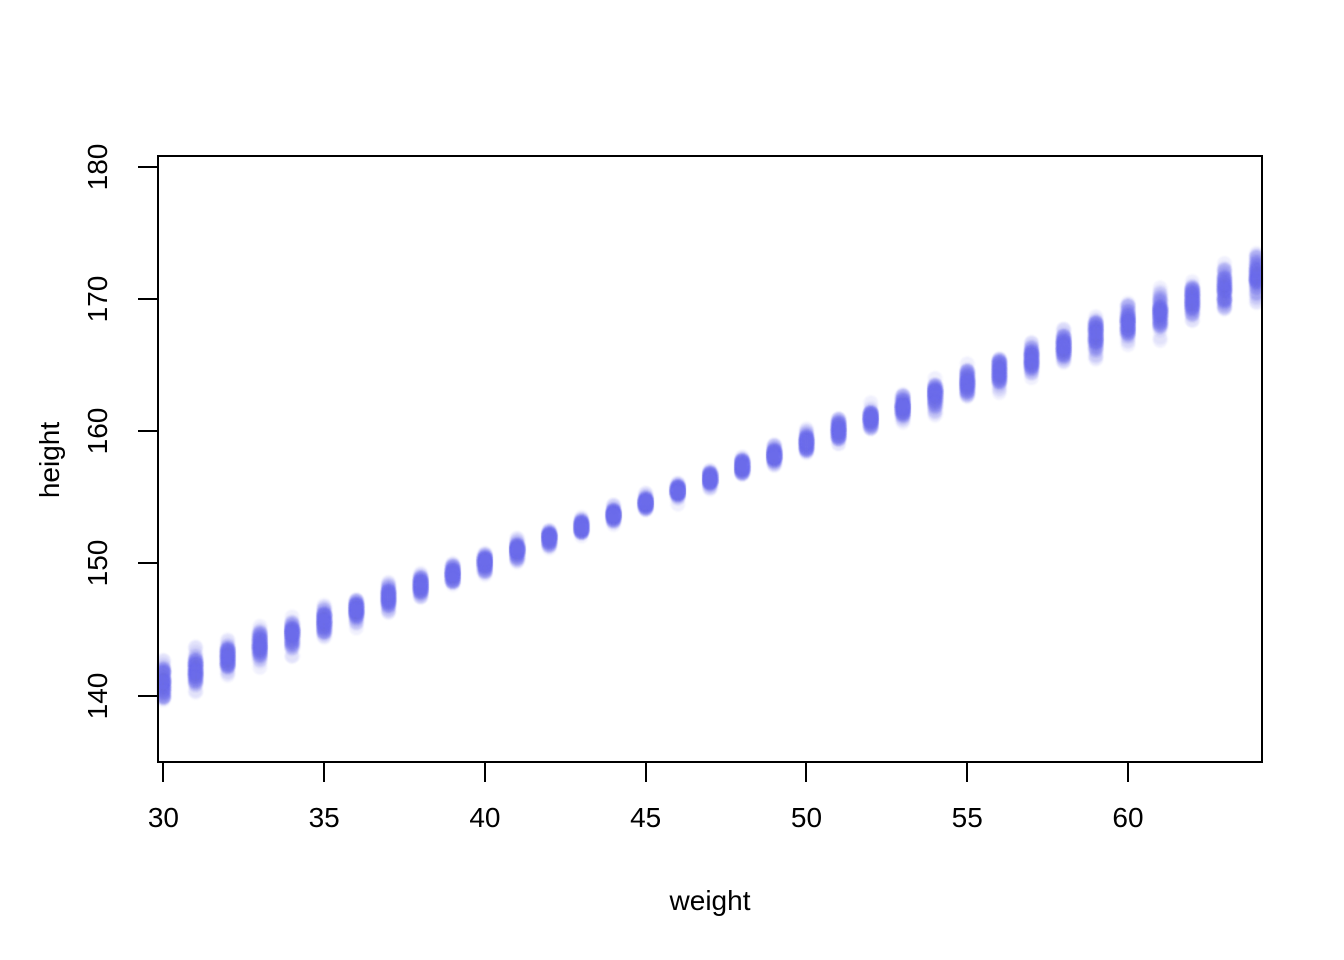 The width and height of the screenshot is (1344, 960). What do you see at coordinates (806, 817) in the screenshot?
I see `x-axis-tick-label: 50` at bounding box center [806, 817].